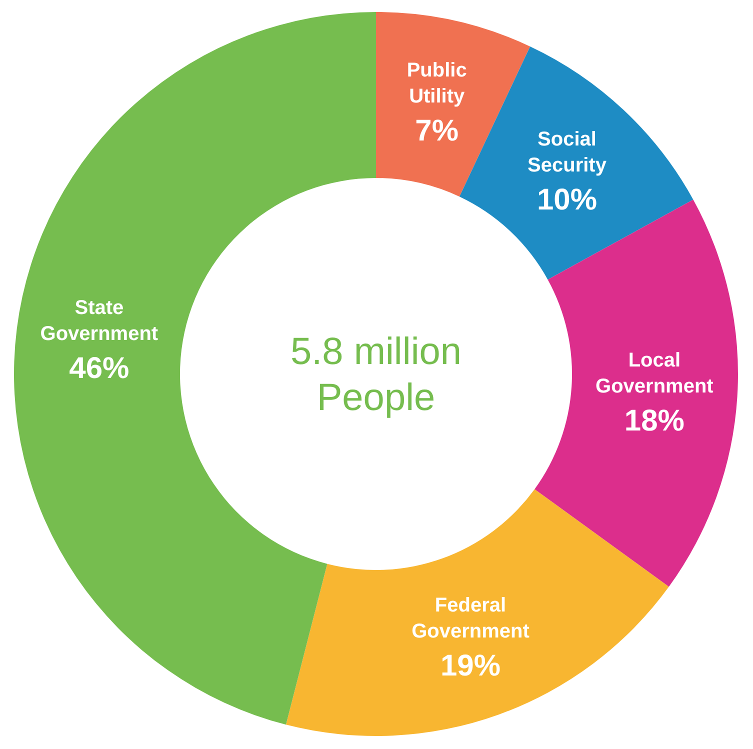 The height and width of the screenshot is (749, 753). Describe the element at coordinates (654, 421) in the screenshot. I see `data-label: 18%` at that location.